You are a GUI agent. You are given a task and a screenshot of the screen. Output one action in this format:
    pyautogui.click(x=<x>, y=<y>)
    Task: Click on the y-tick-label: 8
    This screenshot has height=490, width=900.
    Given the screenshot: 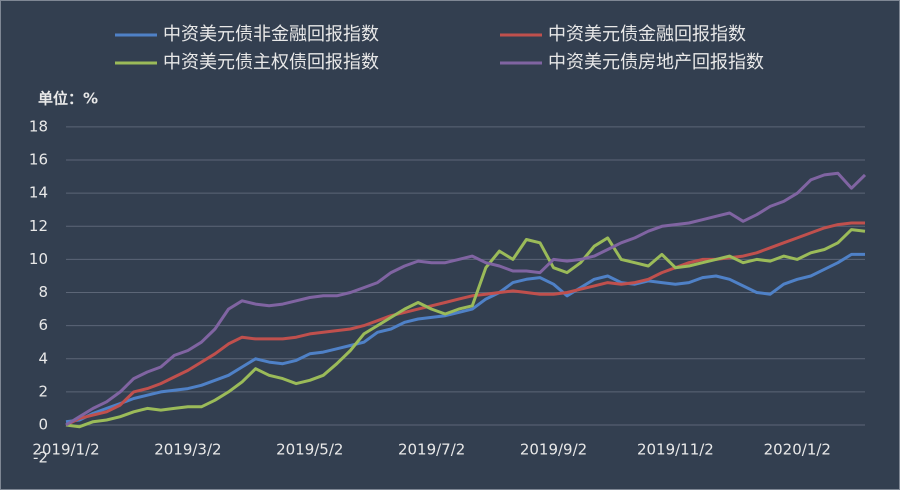 What is the action you would take?
    pyautogui.click(x=43, y=292)
    